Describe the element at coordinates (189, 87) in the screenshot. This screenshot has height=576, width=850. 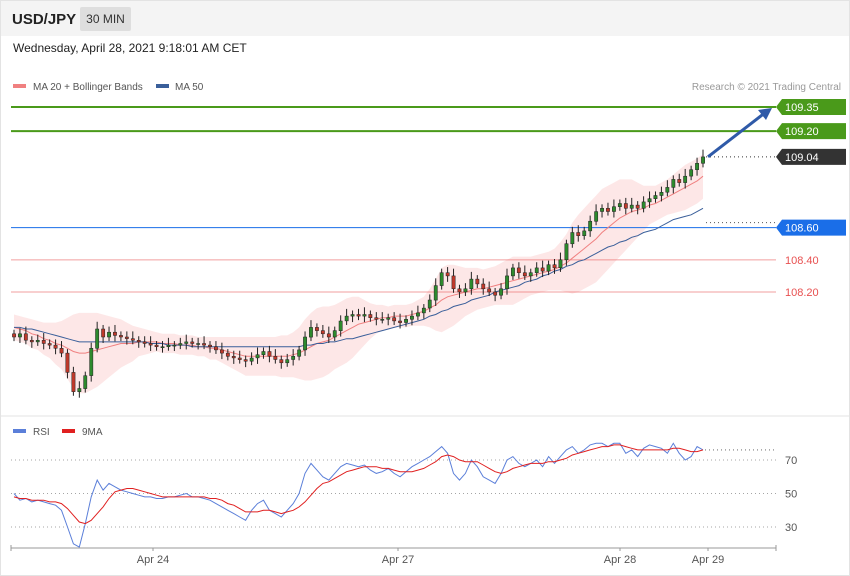
I see `ma50-legend-label: MA 50` at that location.